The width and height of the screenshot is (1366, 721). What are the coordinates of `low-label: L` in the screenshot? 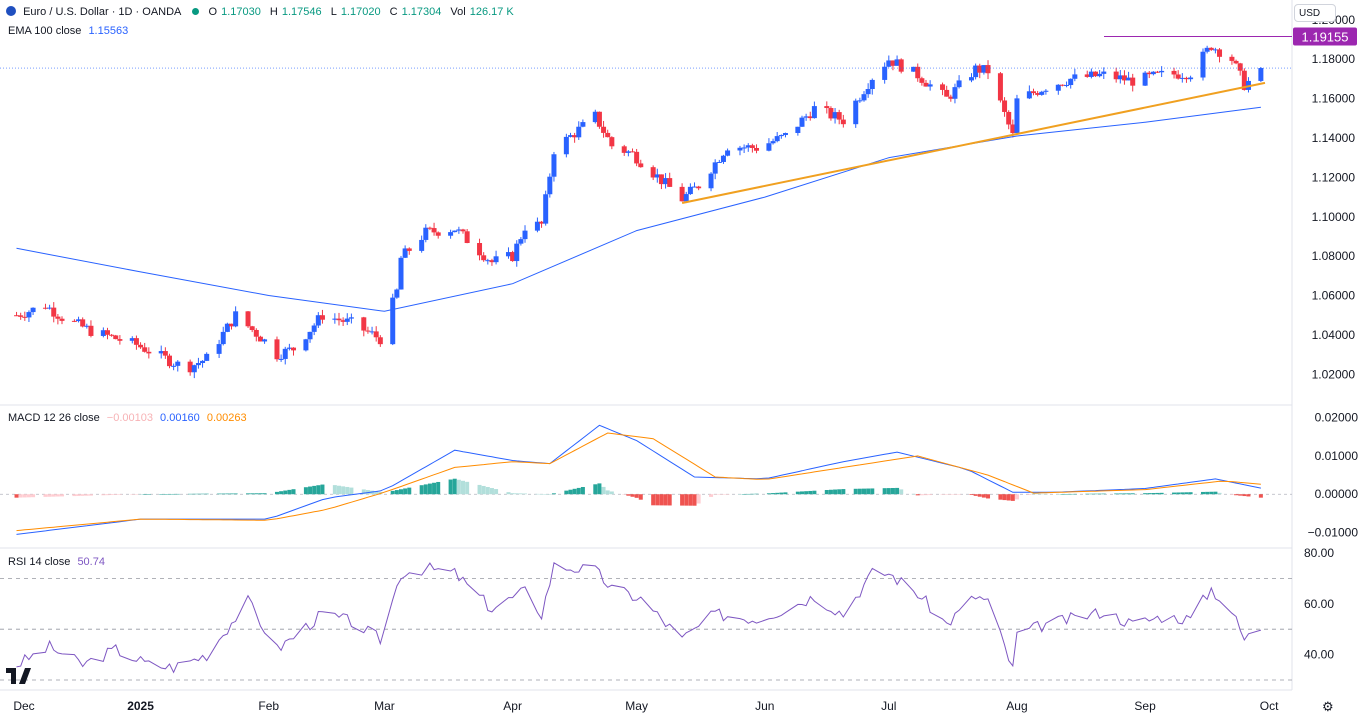 It's located at (333, 12).